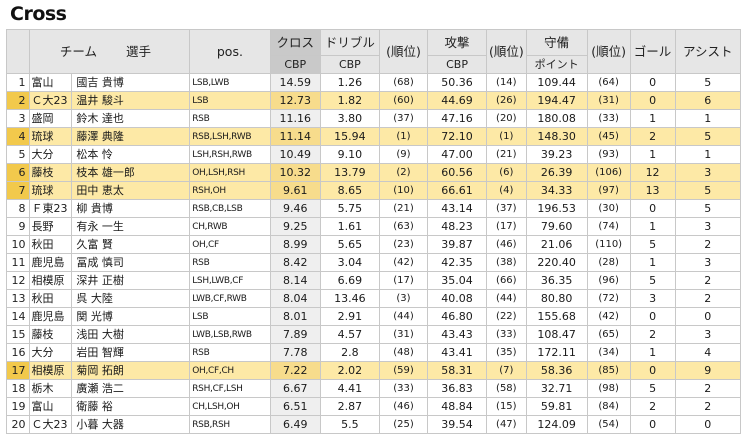 This screenshot has height=437, width=748. What do you see at coordinates (457, 136) in the screenshot?
I see `cell-attack-cbp: 72.10` at bounding box center [457, 136].